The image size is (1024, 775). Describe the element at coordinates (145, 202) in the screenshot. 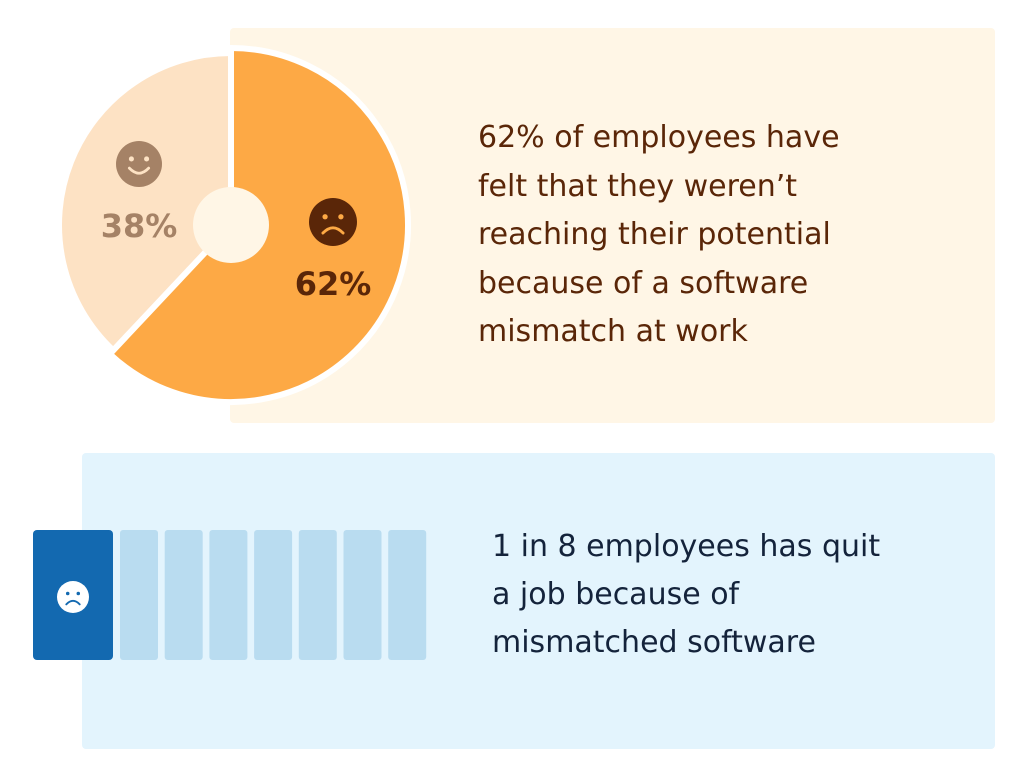

I see `pie-slice-happy` at that location.